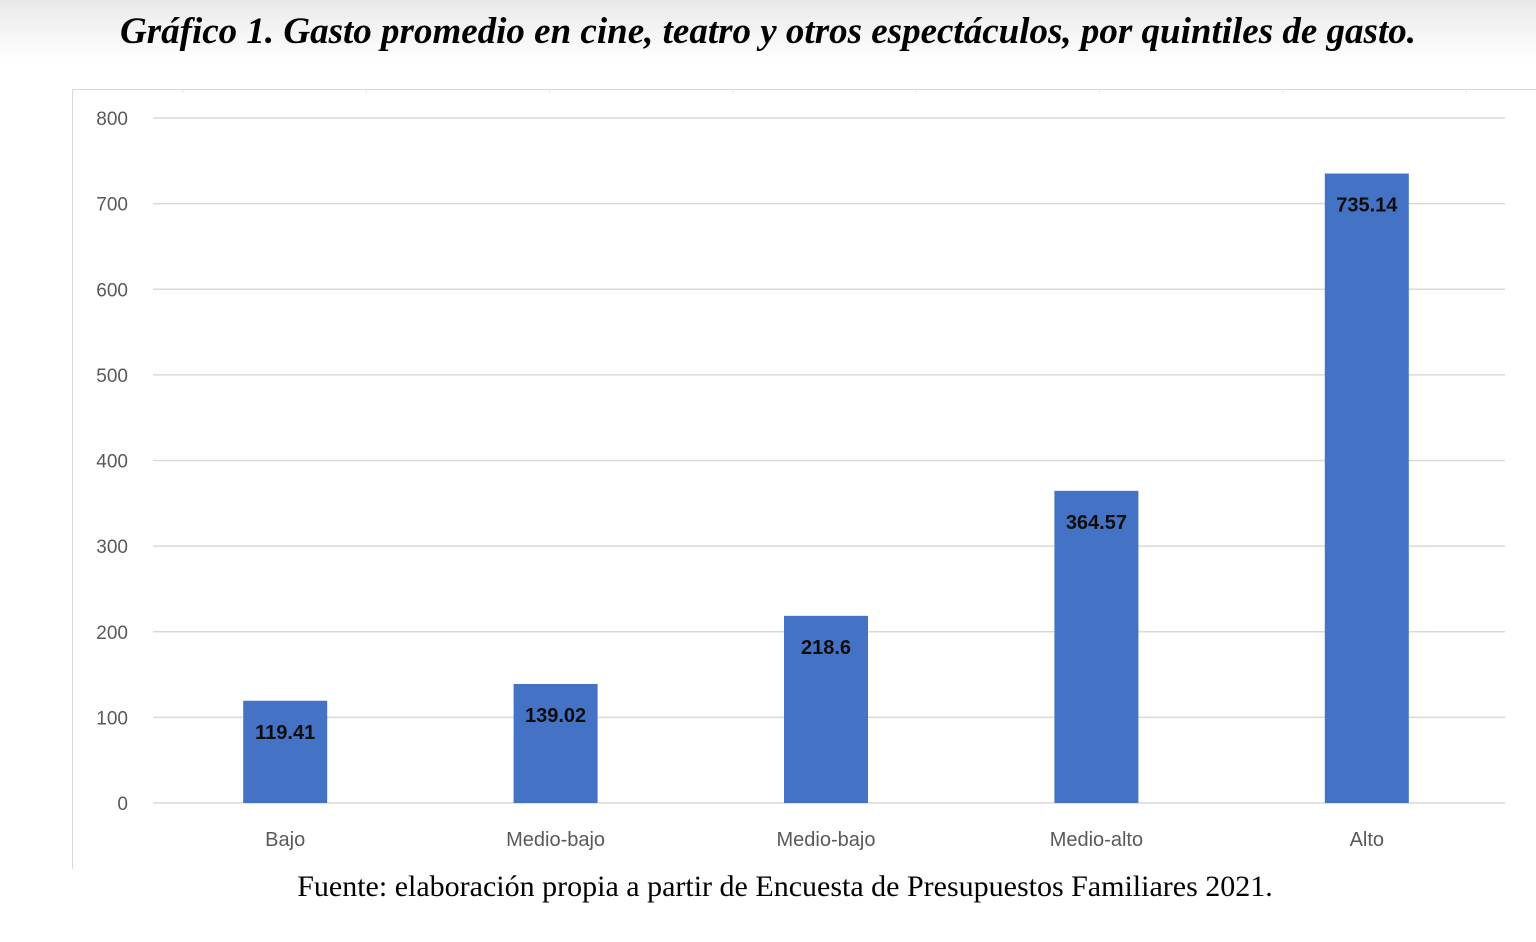 The height and width of the screenshot is (942, 1536). Describe the element at coordinates (112, 376) in the screenshot. I see `y-tick-label: 500` at that location.